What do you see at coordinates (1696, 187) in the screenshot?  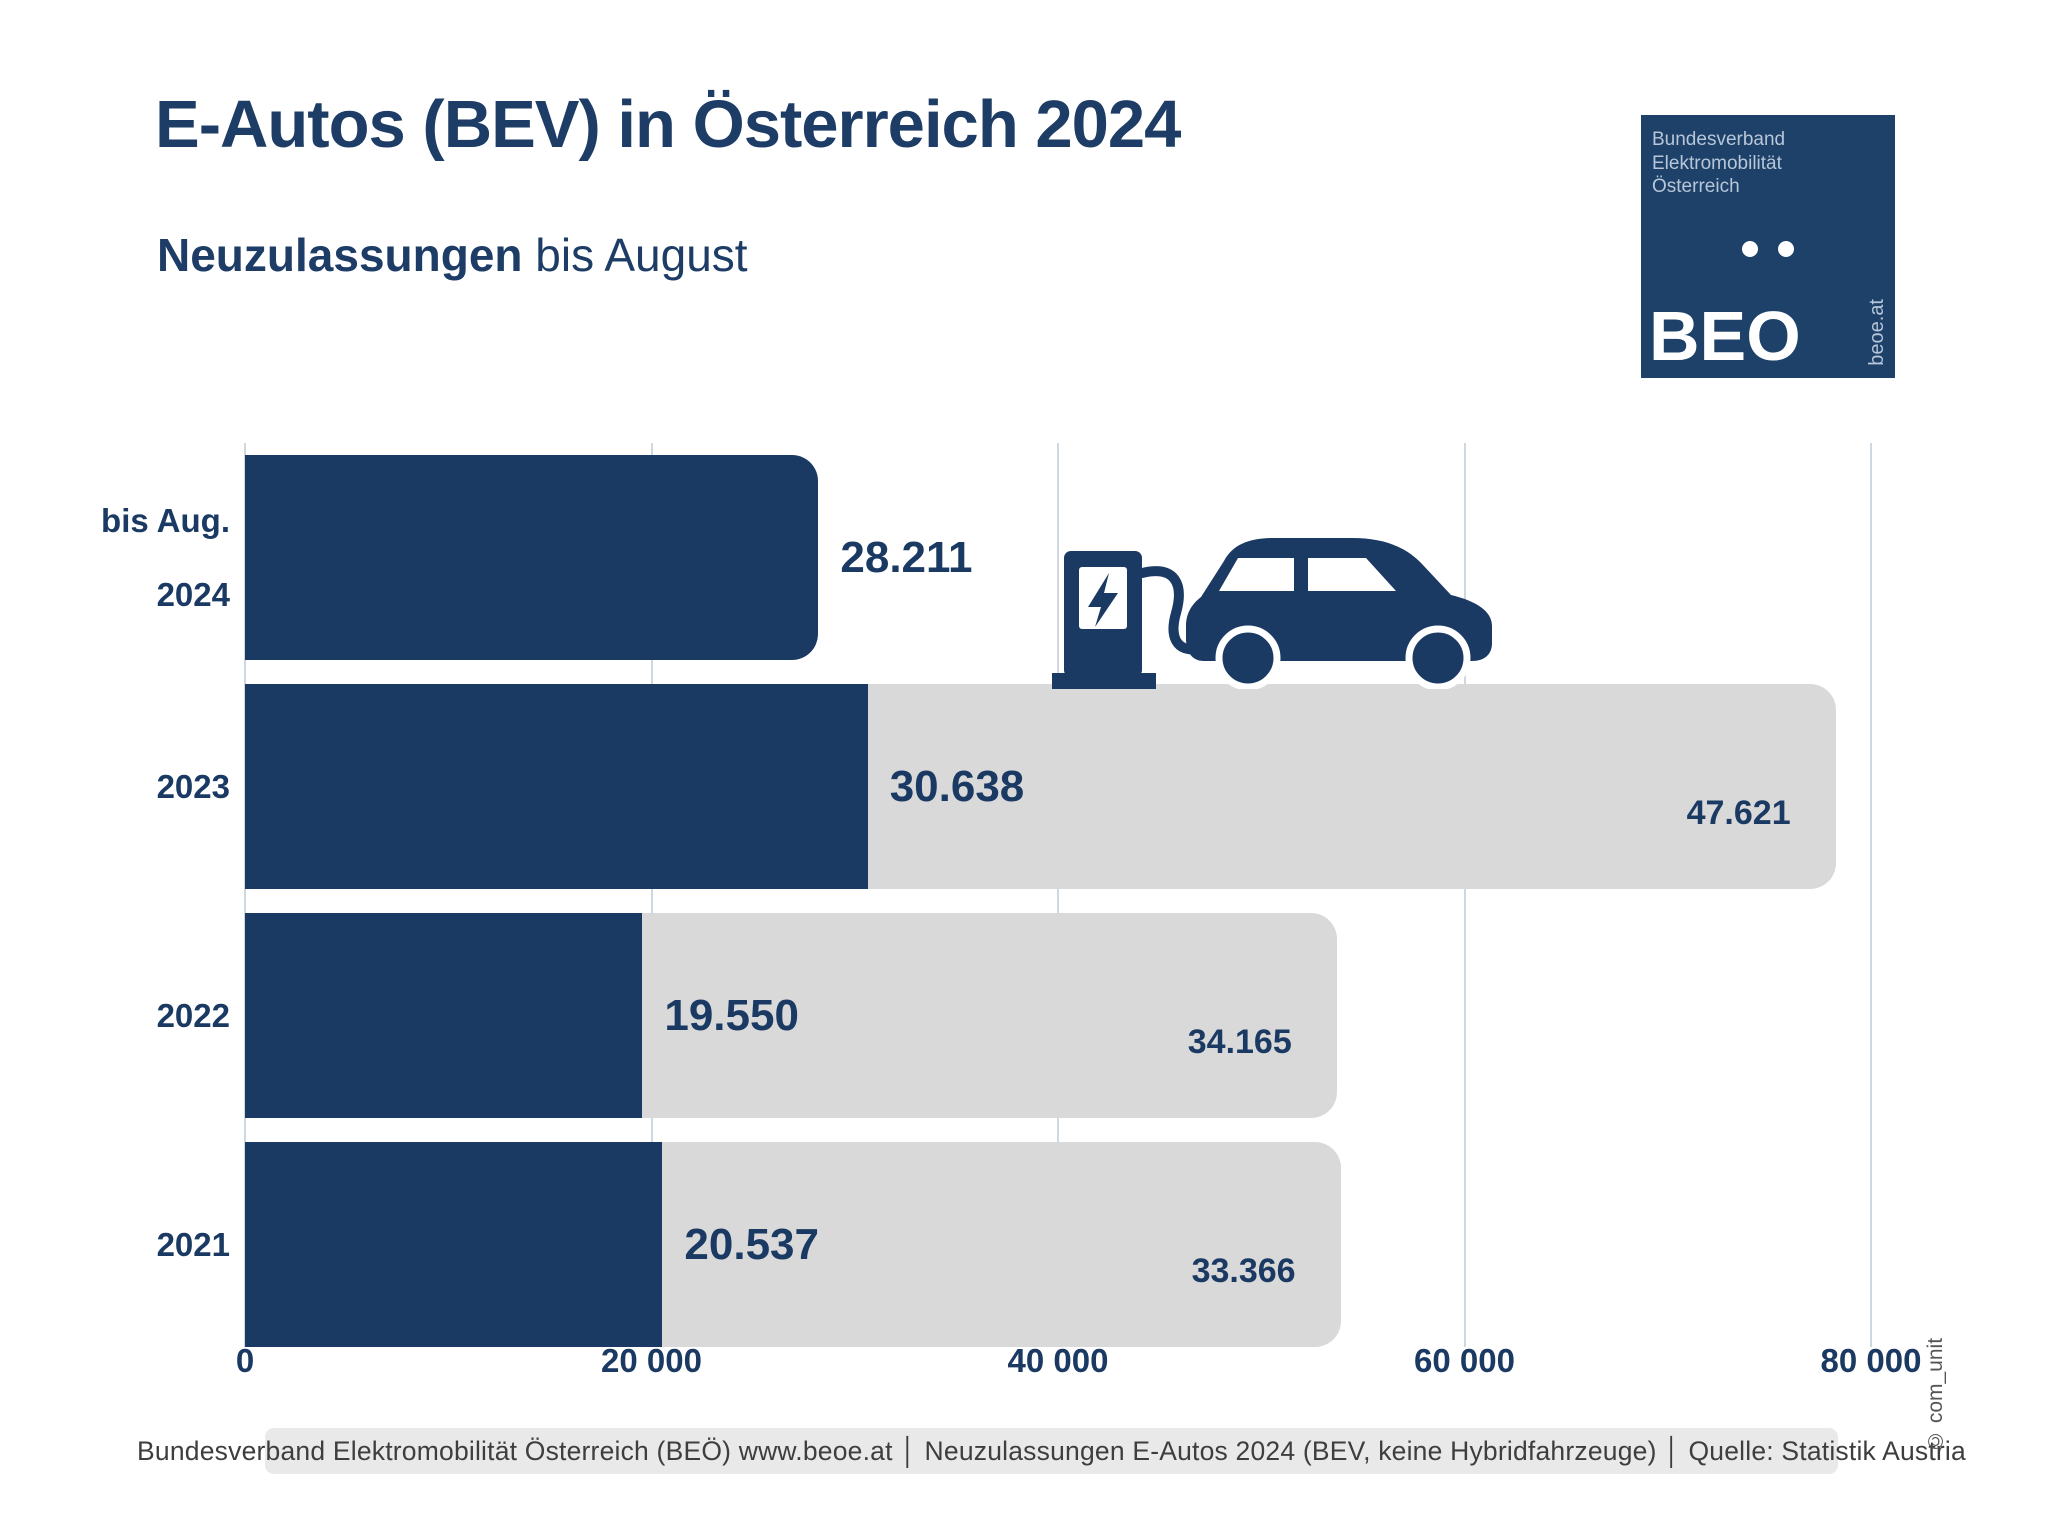 I see `logo-org-line: Österreich` at bounding box center [1696, 187].